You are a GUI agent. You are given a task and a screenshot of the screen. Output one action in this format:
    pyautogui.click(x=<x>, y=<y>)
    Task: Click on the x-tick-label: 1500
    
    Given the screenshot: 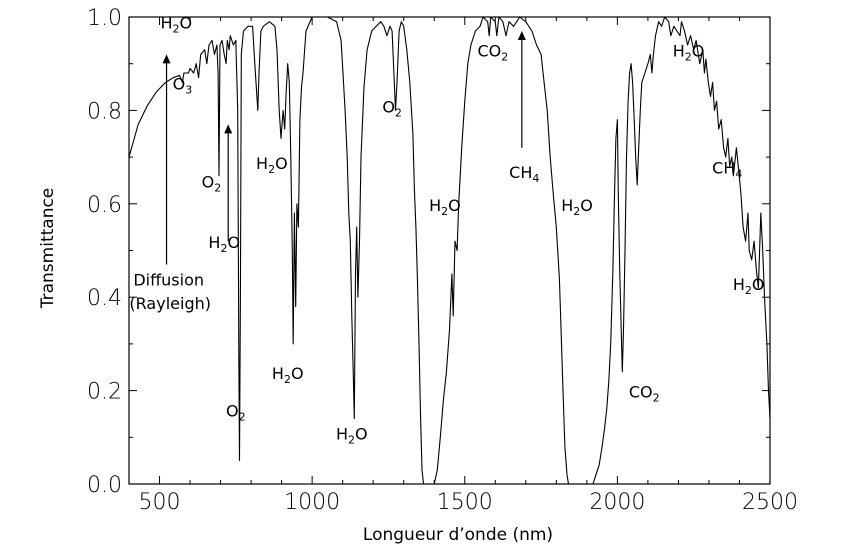 What is the action you would take?
    pyautogui.click(x=465, y=502)
    